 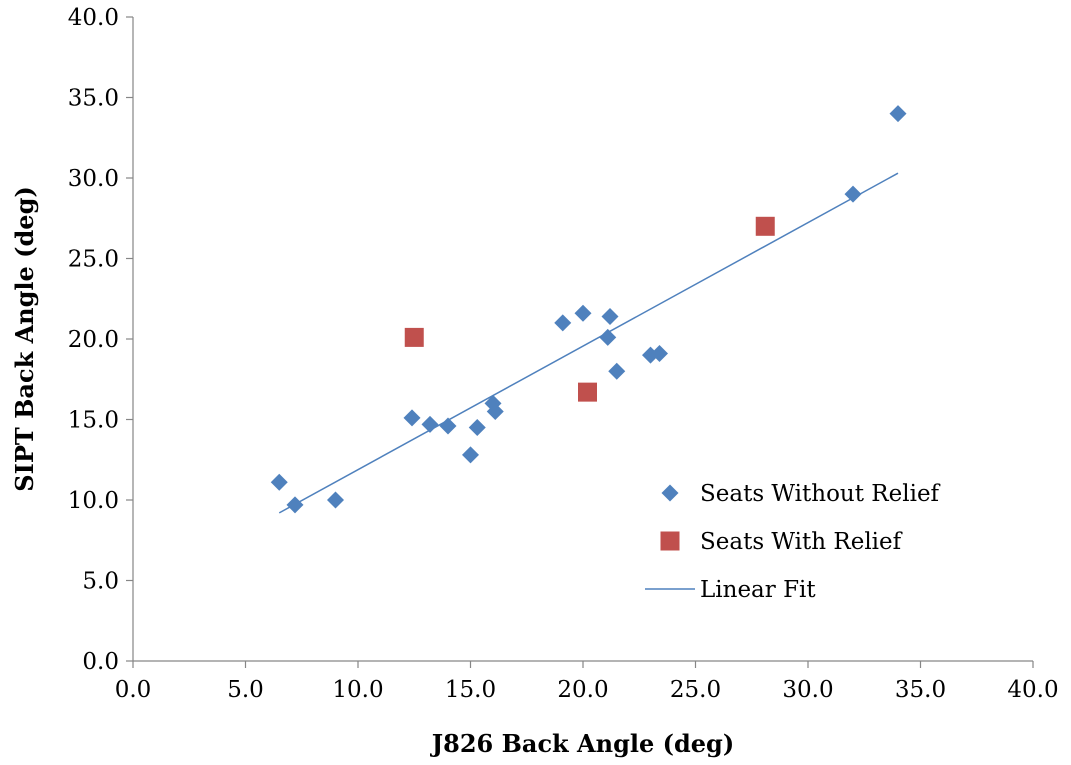 I want to click on y-tick-label: 5.0, so click(x=100, y=582).